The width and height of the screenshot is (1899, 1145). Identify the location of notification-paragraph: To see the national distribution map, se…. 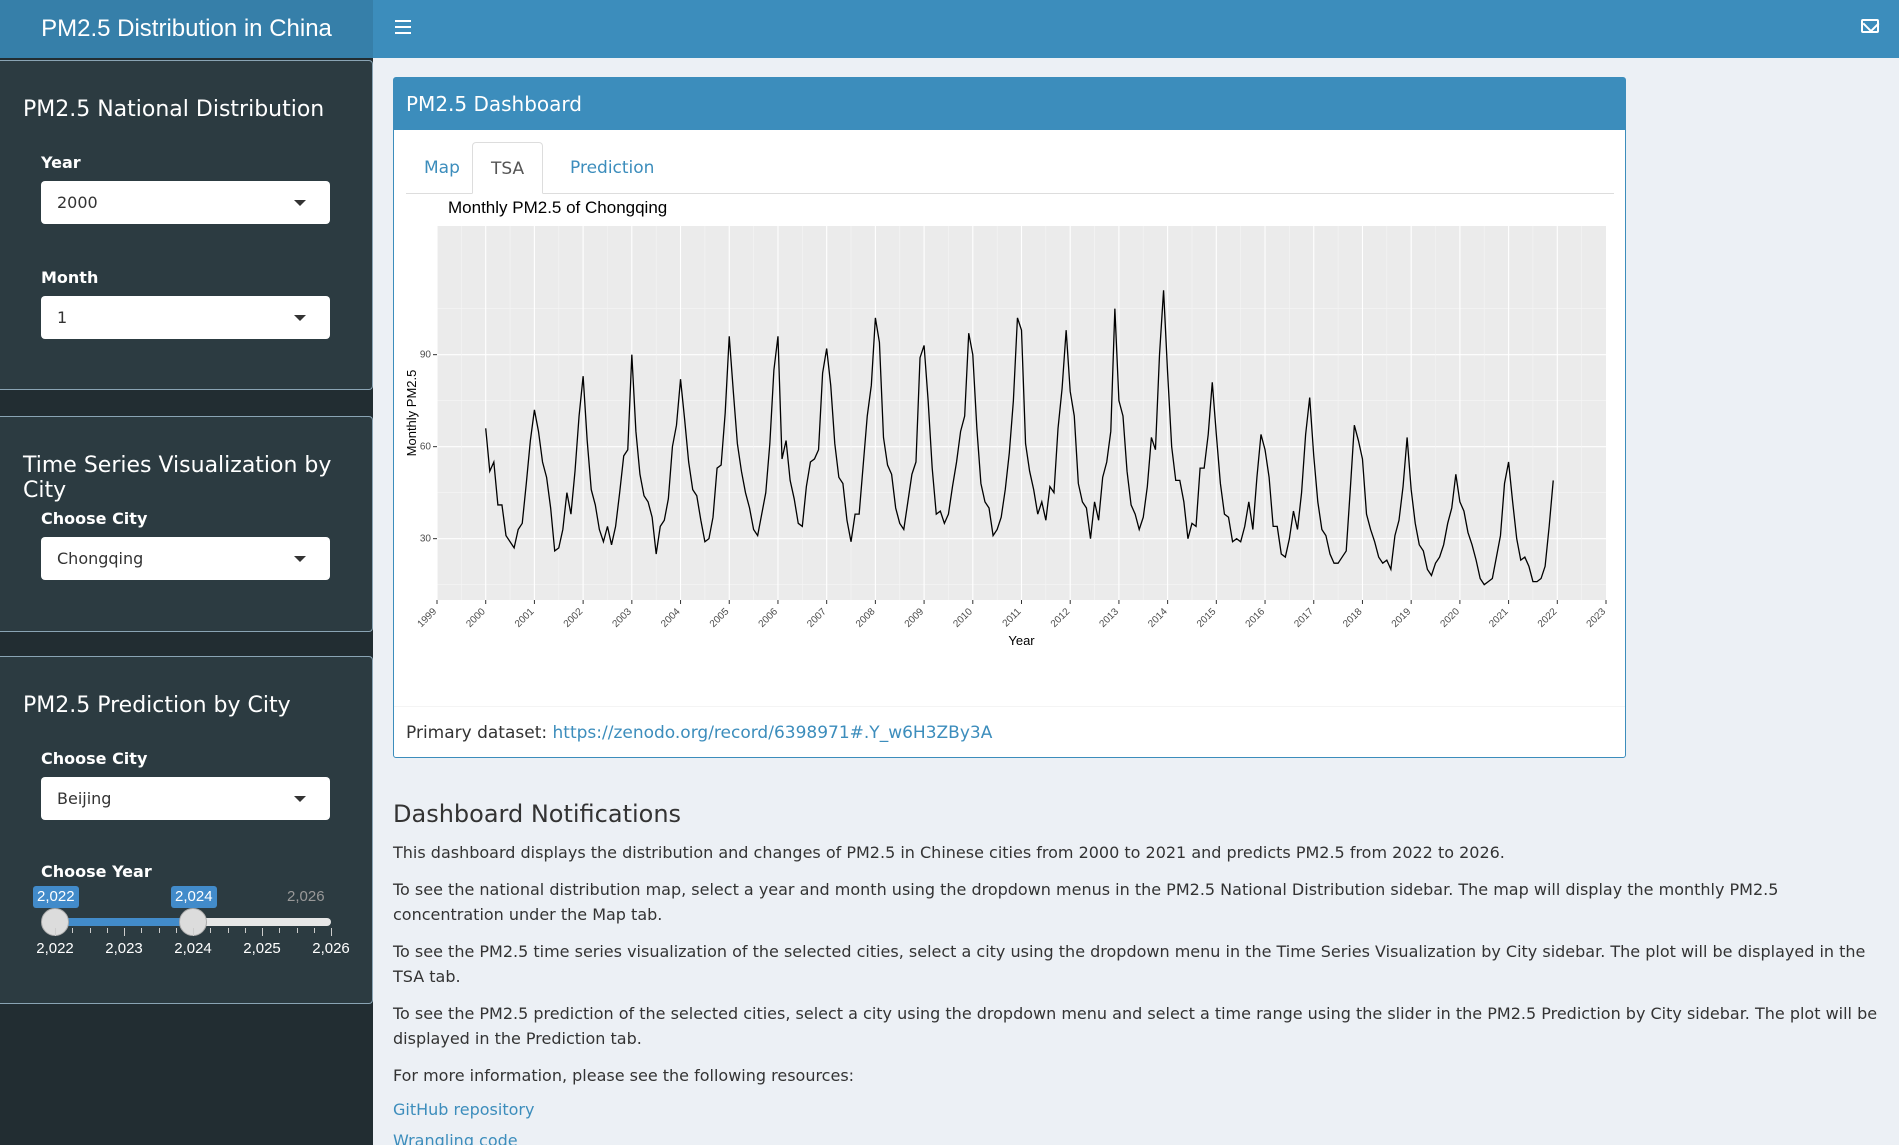
(1086, 902).